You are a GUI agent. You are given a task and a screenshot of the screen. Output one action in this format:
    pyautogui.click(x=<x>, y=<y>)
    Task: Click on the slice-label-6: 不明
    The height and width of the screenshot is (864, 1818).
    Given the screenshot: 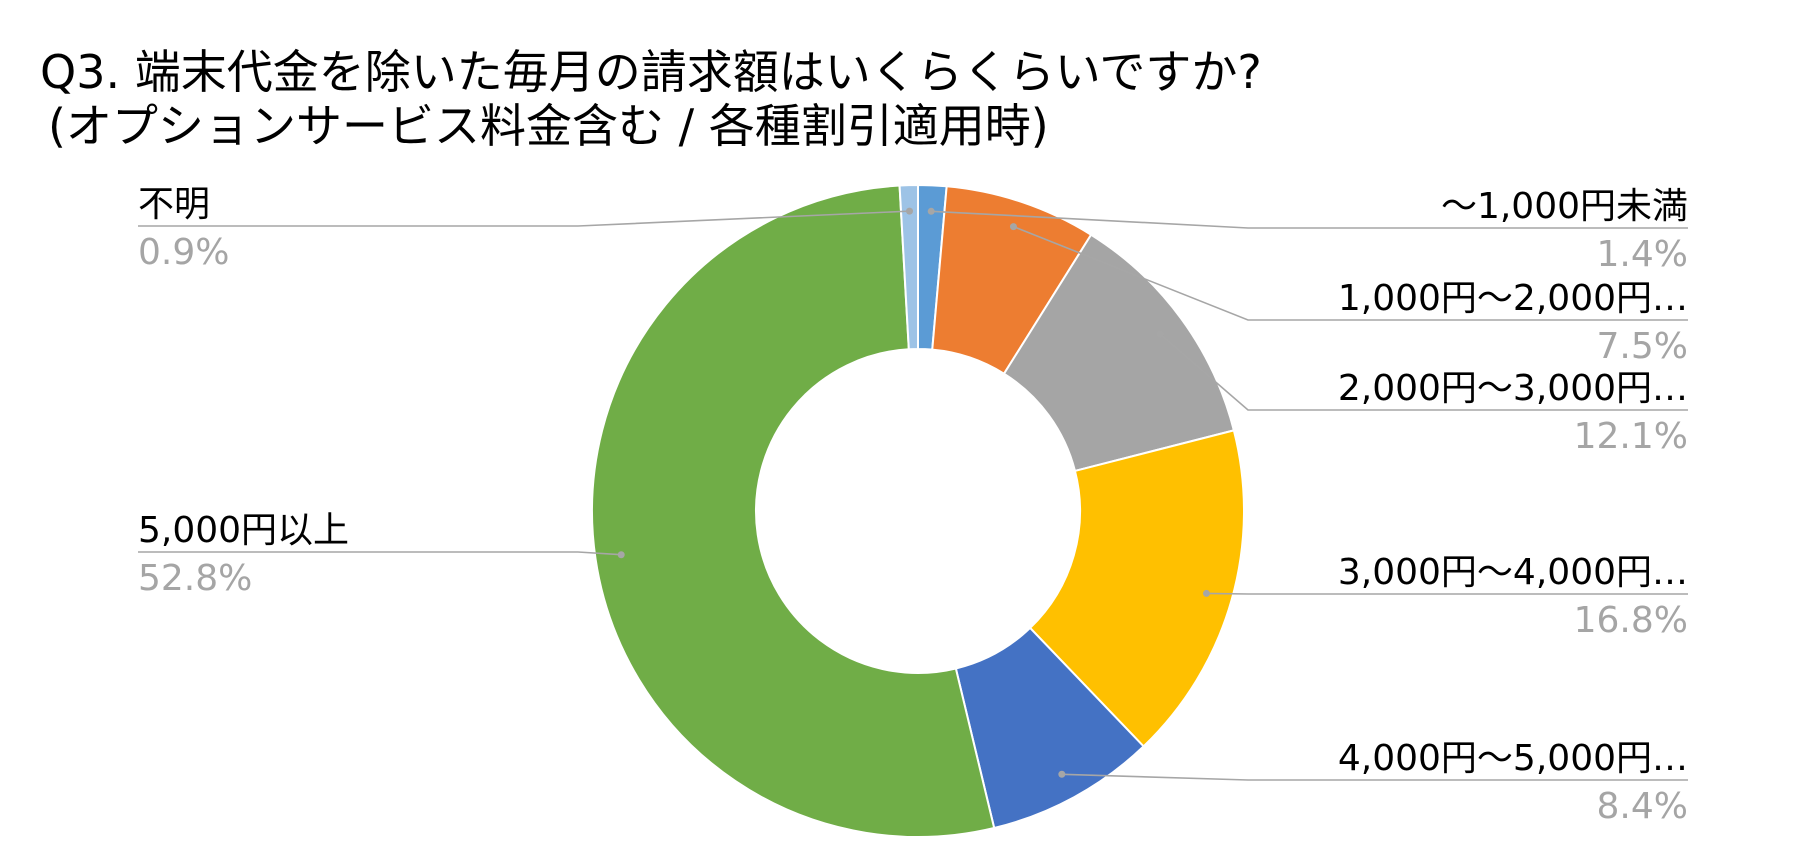 What is the action you would take?
    pyautogui.click(x=174, y=204)
    